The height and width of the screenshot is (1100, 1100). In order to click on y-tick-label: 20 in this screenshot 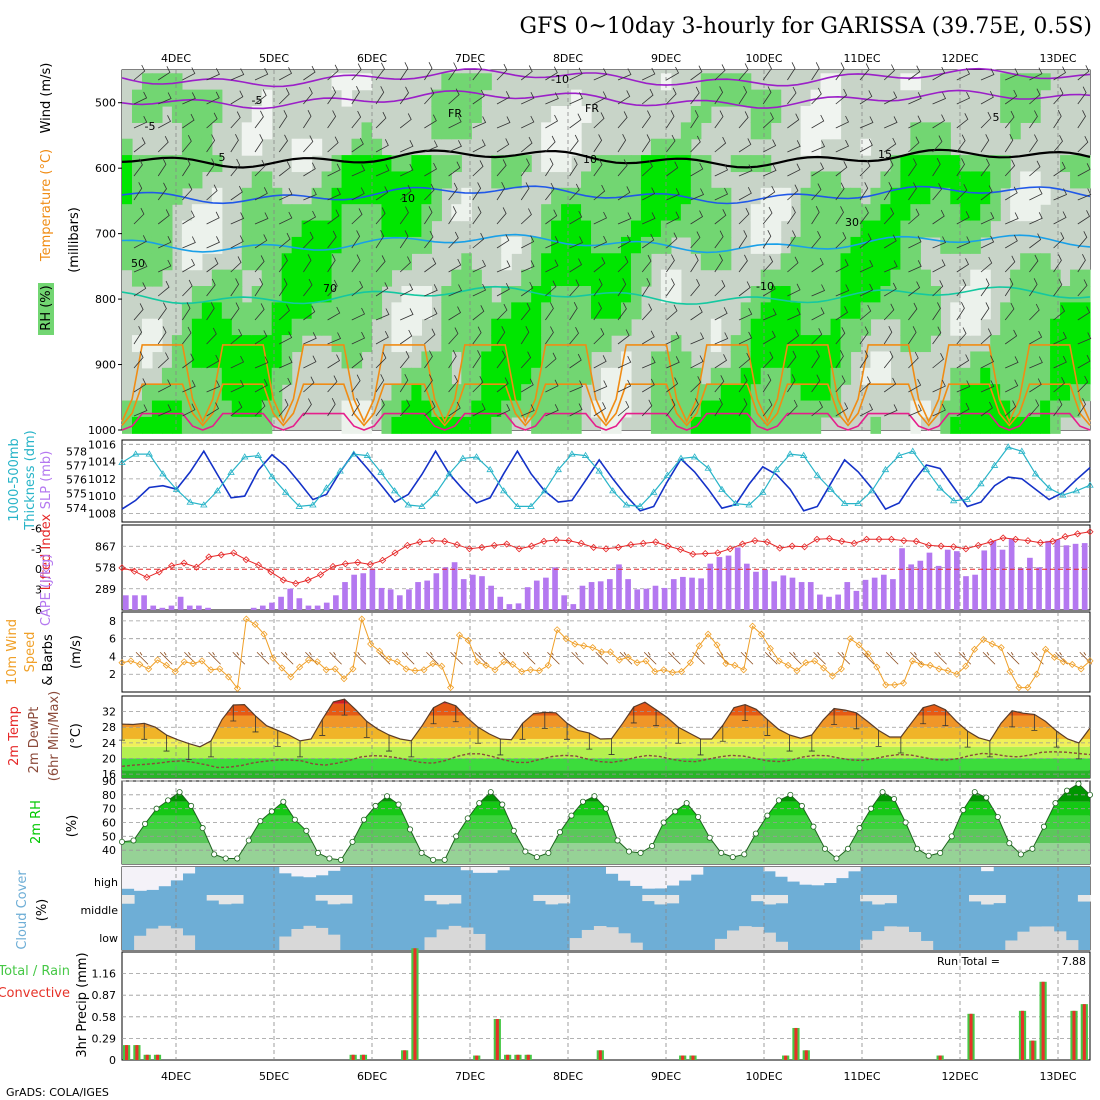, I will do `click(109, 758)`.